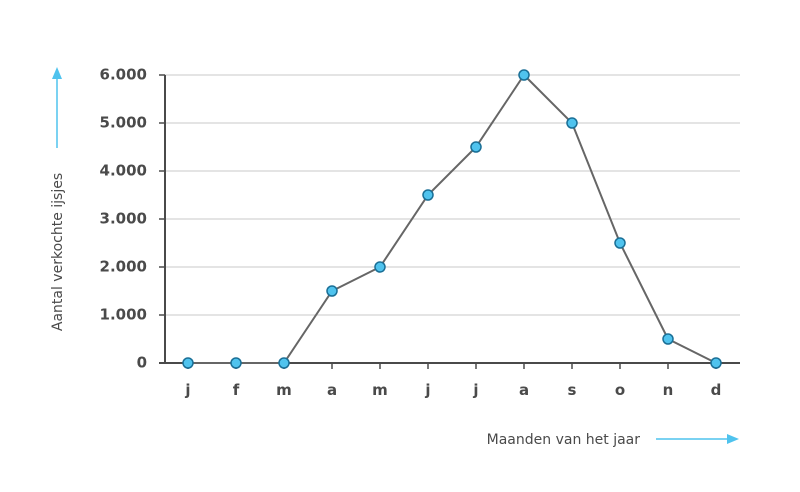 The image size is (800, 492). I want to click on y-tick-label: 0, so click(142, 363).